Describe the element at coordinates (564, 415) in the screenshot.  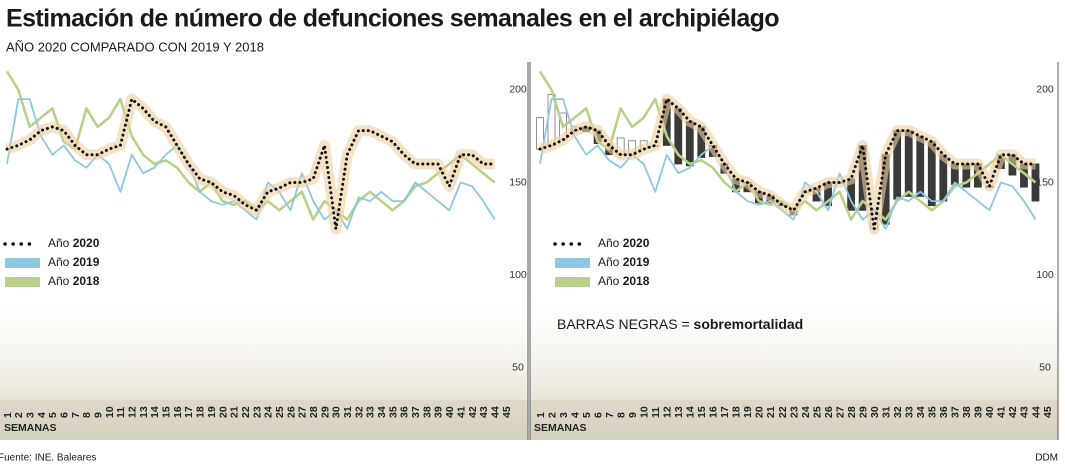
I see `x-tick-label: 3` at that location.